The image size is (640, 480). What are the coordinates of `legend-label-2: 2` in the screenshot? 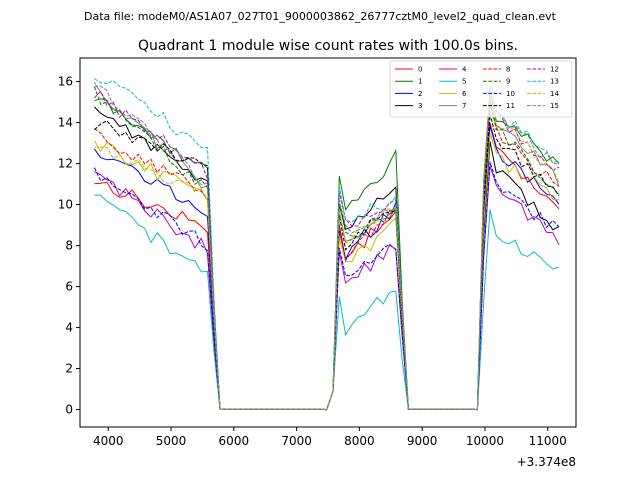 It's located at (420, 94).